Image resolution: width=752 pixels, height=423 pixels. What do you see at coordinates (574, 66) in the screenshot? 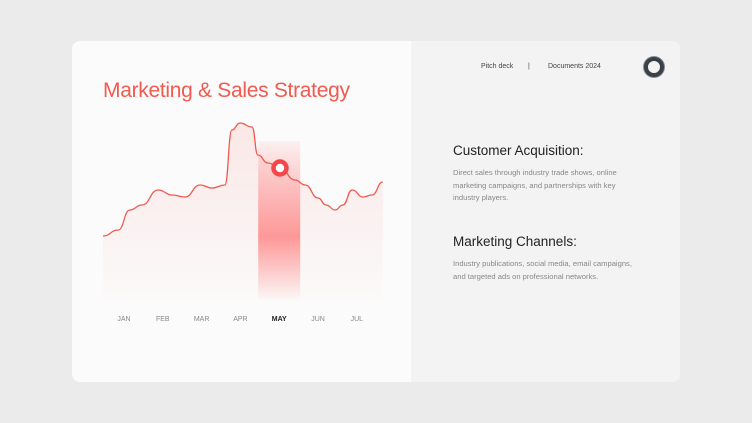
I see `nav-documents: Documents 2024` at bounding box center [574, 66].